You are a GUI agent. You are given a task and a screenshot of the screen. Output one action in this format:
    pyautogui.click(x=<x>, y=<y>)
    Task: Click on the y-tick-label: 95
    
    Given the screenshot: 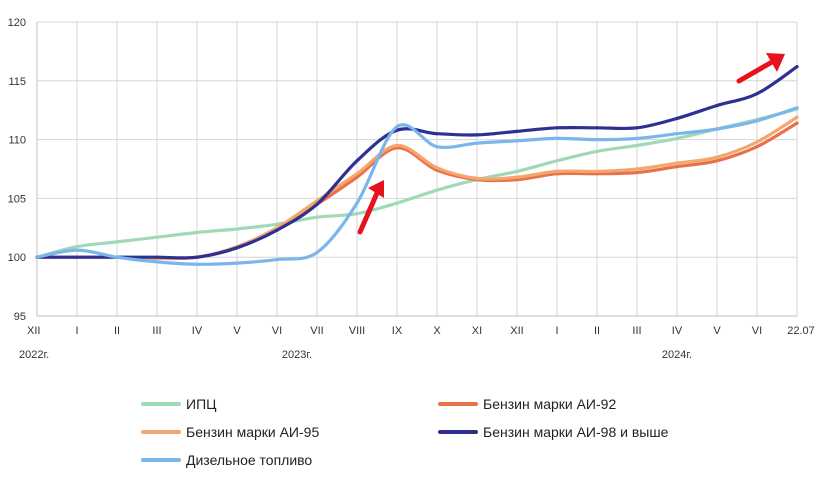 What is the action you would take?
    pyautogui.click(x=20, y=317)
    